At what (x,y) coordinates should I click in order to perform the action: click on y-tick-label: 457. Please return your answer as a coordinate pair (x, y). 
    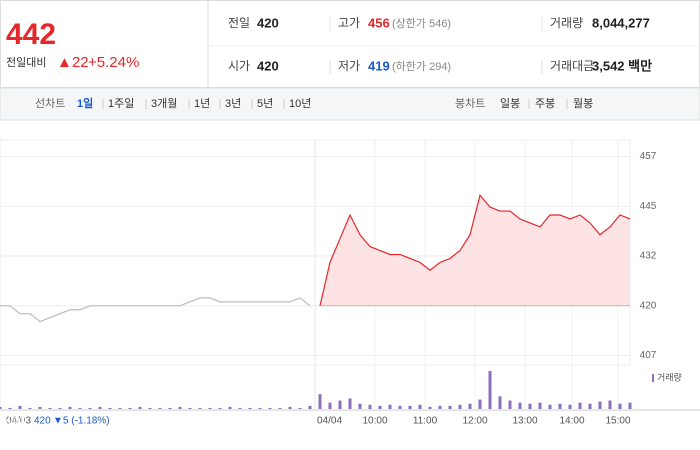
    Looking at the image, I should click on (648, 156).